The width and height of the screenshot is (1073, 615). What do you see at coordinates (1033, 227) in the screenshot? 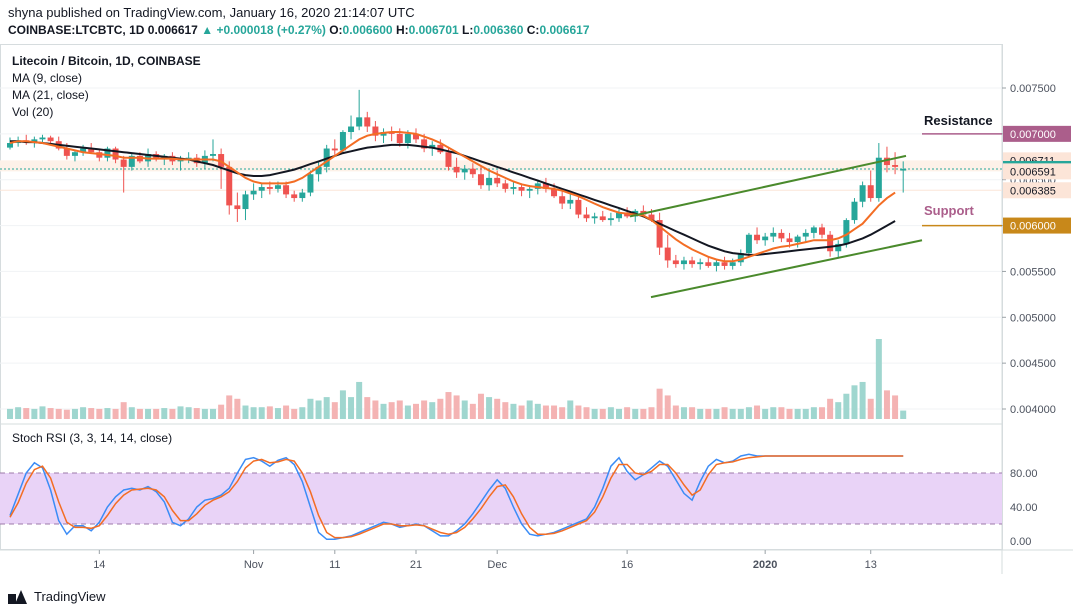
I see `price-badge-label: 0.006000` at bounding box center [1033, 227].